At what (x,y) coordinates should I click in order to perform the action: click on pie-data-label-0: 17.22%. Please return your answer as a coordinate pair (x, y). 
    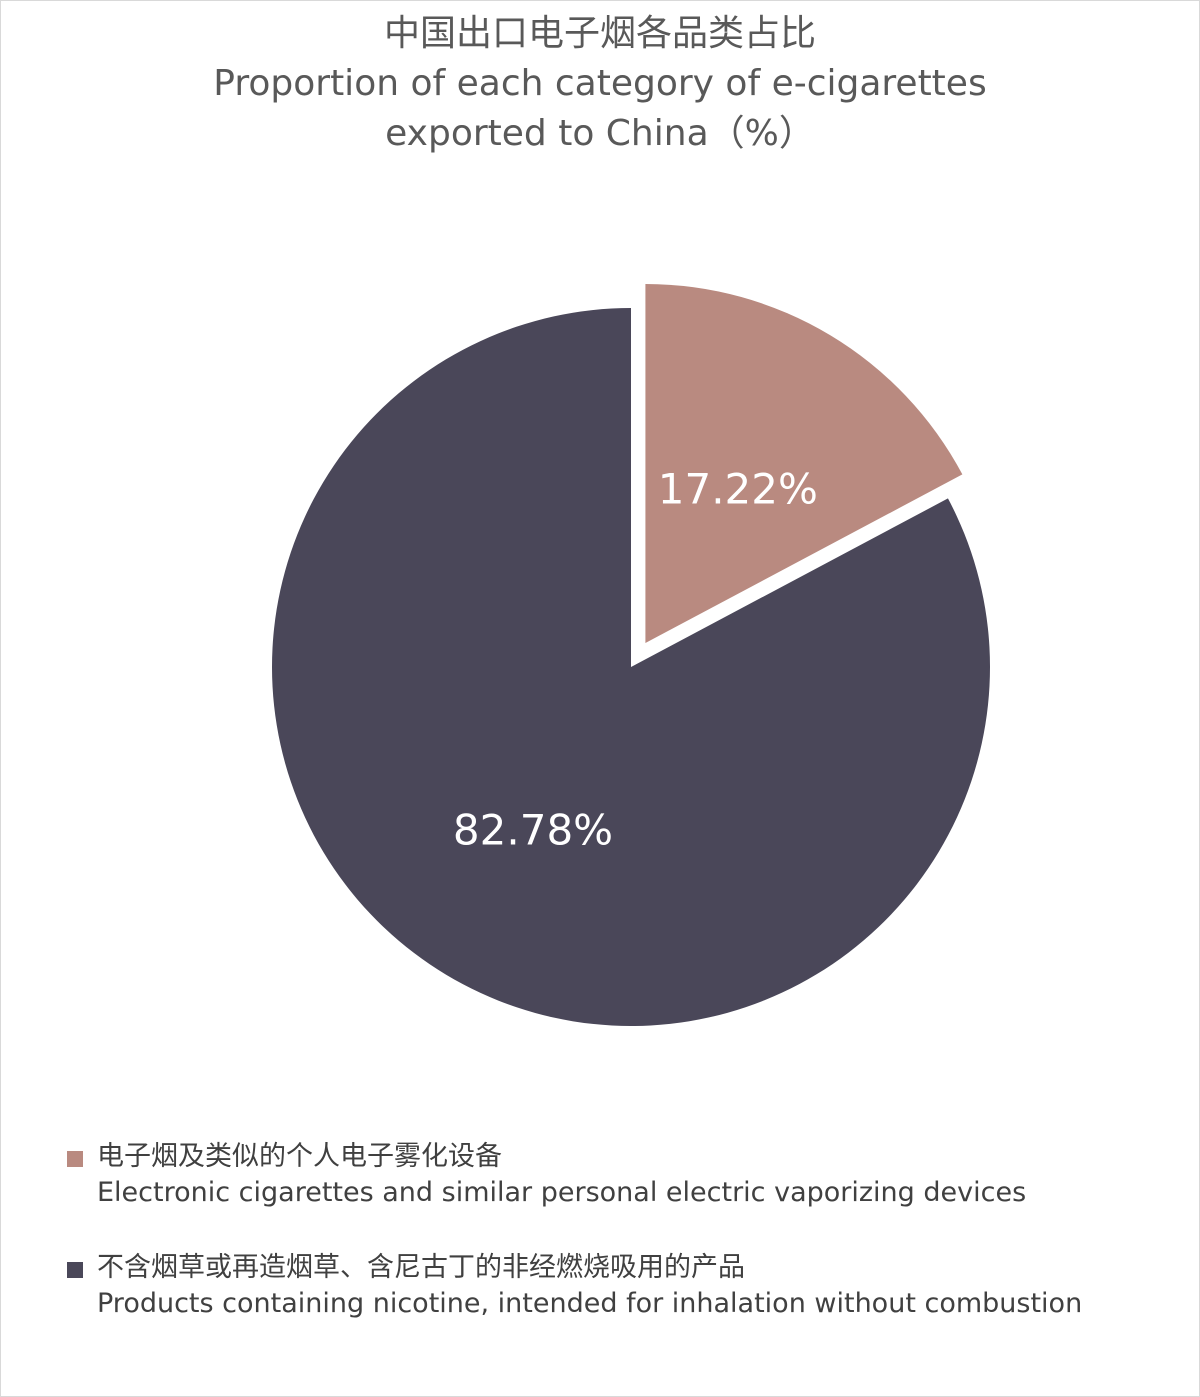
    Looking at the image, I should click on (738, 489).